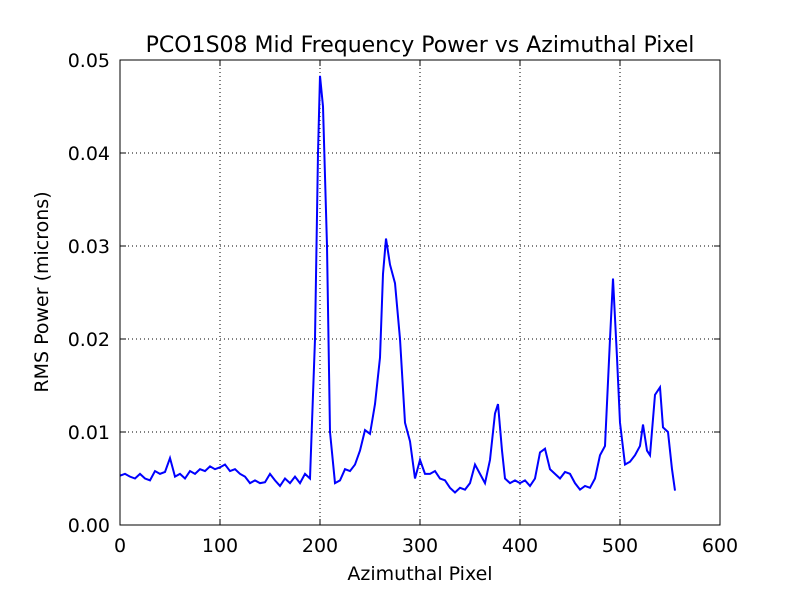  Describe the element at coordinates (89, 61) in the screenshot. I see `y-tick-label: 0.05` at that location.